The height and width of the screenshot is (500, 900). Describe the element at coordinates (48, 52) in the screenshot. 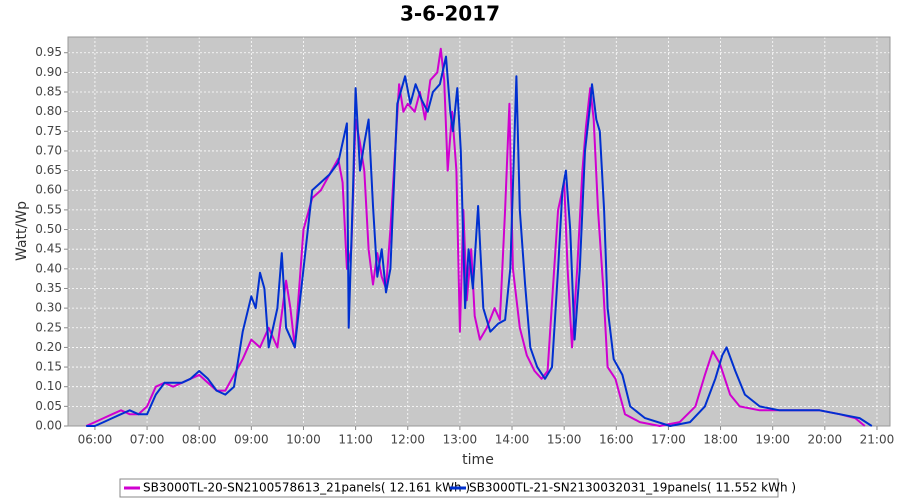

I see `y-tick-label: 0.95` at that location.